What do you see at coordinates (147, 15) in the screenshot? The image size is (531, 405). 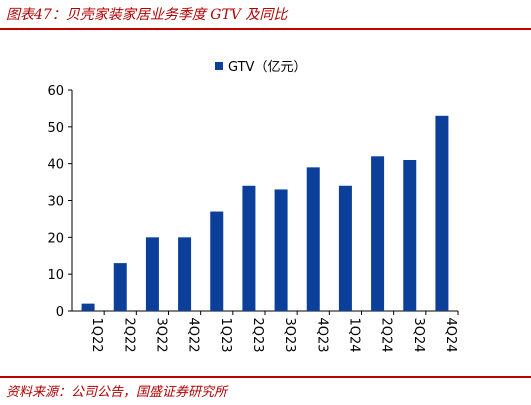 I see `figure-title: 图表47：贝壳家装家居业务季度 GTV 及同比` at bounding box center [147, 15].